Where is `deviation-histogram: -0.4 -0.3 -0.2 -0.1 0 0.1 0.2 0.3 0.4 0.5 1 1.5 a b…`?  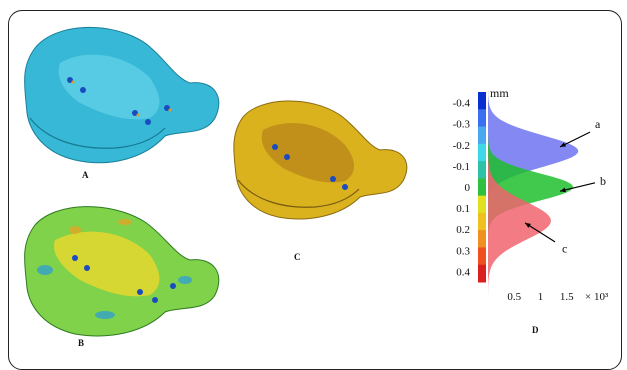
deviation-histogram: -0.4 -0.3 -0.2 -0.1 0 0.1 0.2 0.3 0.4 0.5 1 1.5 a b… is located at coordinates (531, 194).